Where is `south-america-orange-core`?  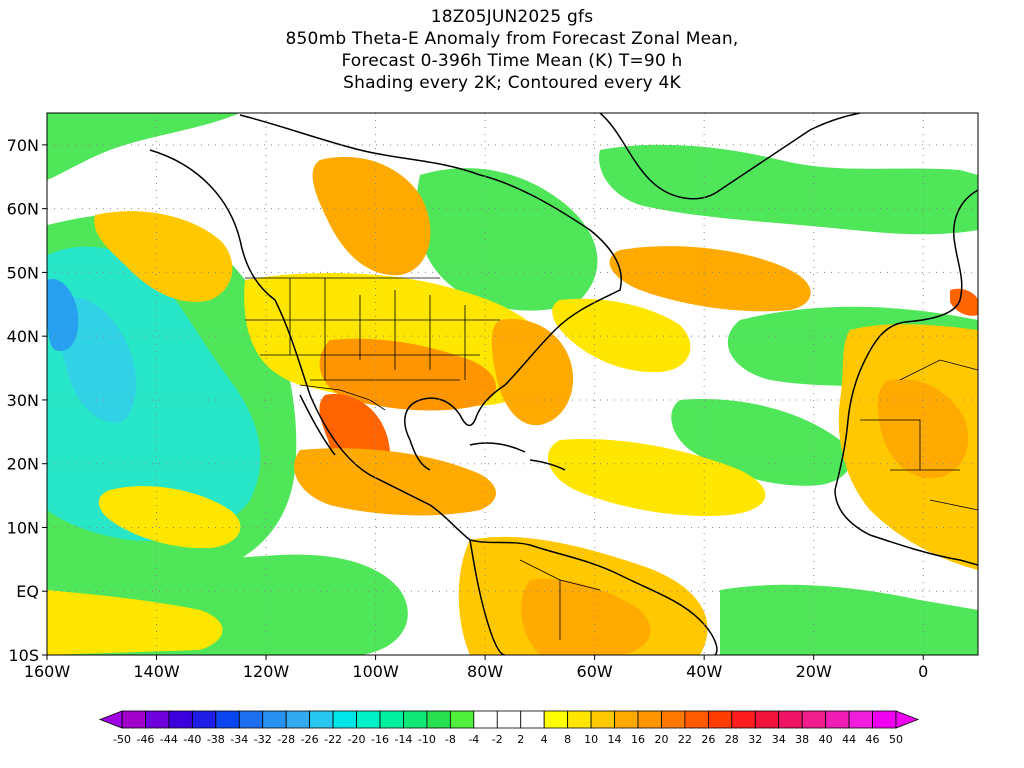
south-america-orange-core is located at coordinates (586, 617).